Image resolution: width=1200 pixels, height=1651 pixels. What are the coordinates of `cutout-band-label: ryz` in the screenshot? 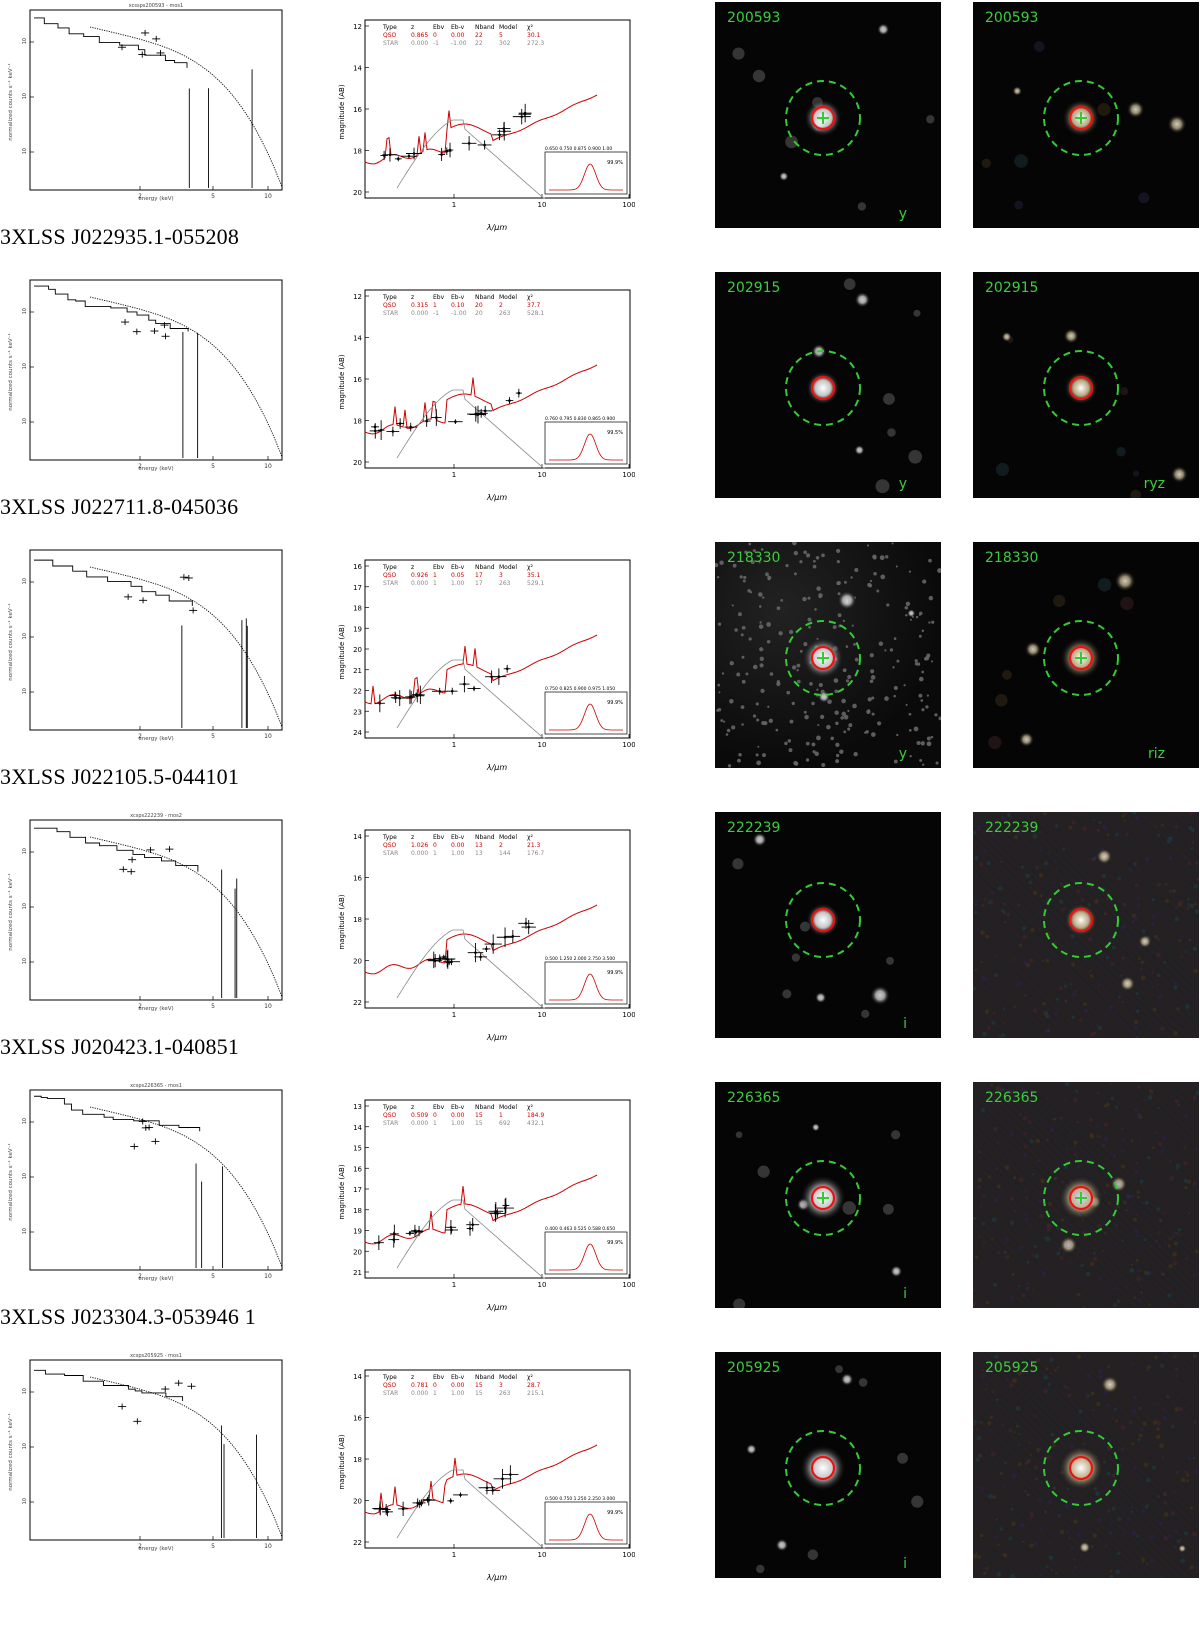 It's located at (1154, 484).